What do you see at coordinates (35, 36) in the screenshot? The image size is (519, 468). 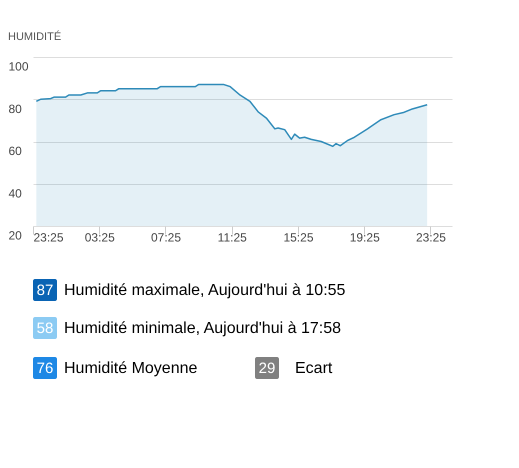 I see `chart-title: HUMIDITÉ` at bounding box center [35, 36].